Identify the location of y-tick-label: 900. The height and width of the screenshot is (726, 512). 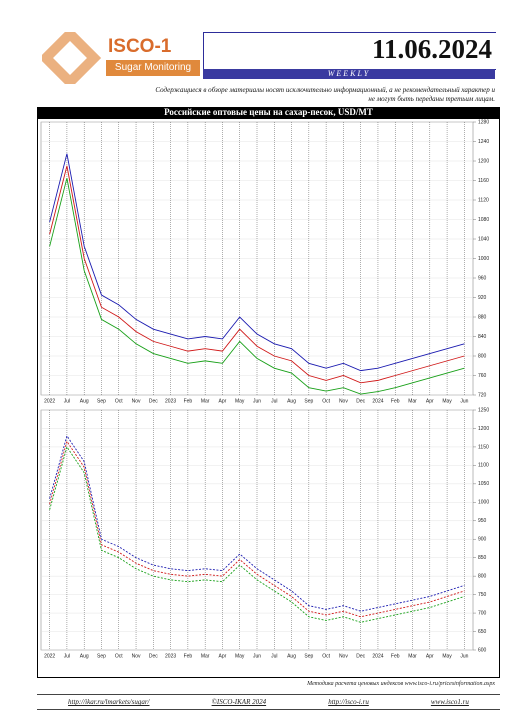
(482, 540).